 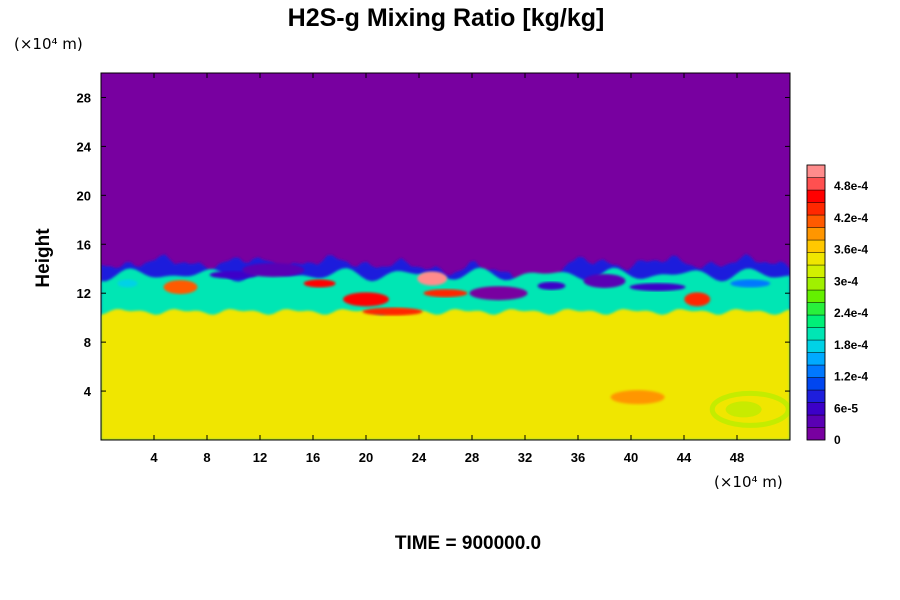 What do you see at coordinates (260, 457) in the screenshot?
I see `x-tick-label: 12` at bounding box center [260, 457].